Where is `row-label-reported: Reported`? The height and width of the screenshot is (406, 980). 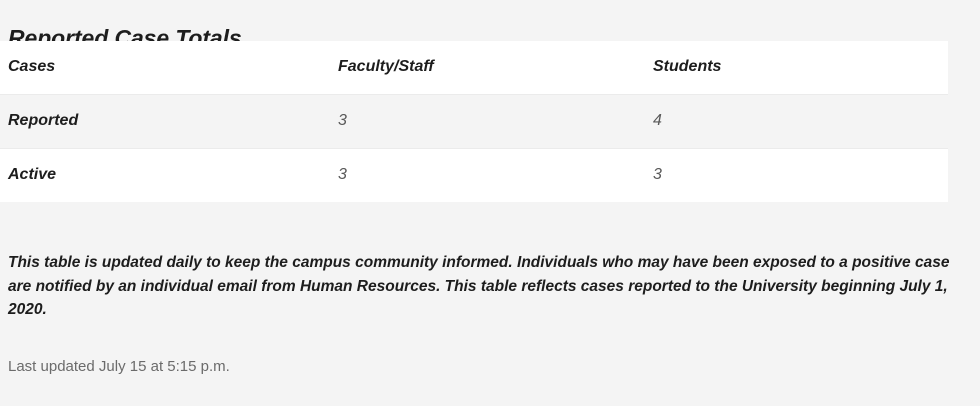
row-label-reported: Reported is located at coordinates (43, 120).